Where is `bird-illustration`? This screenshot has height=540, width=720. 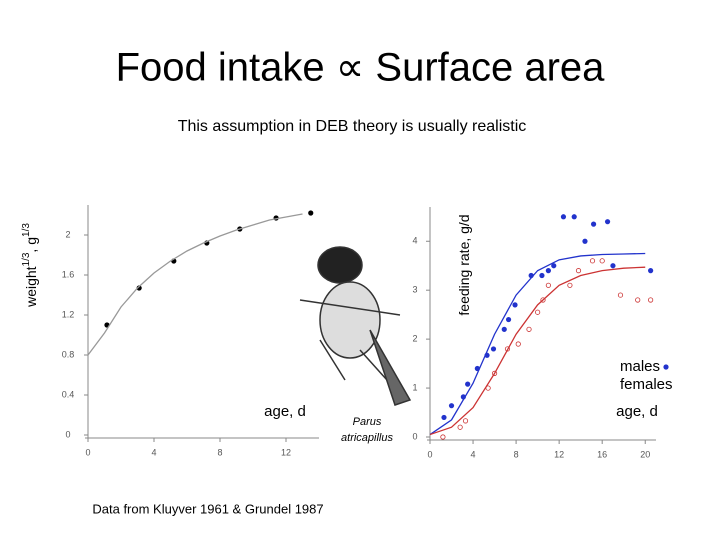 bird-illustration is located at coordinates (355, 326).